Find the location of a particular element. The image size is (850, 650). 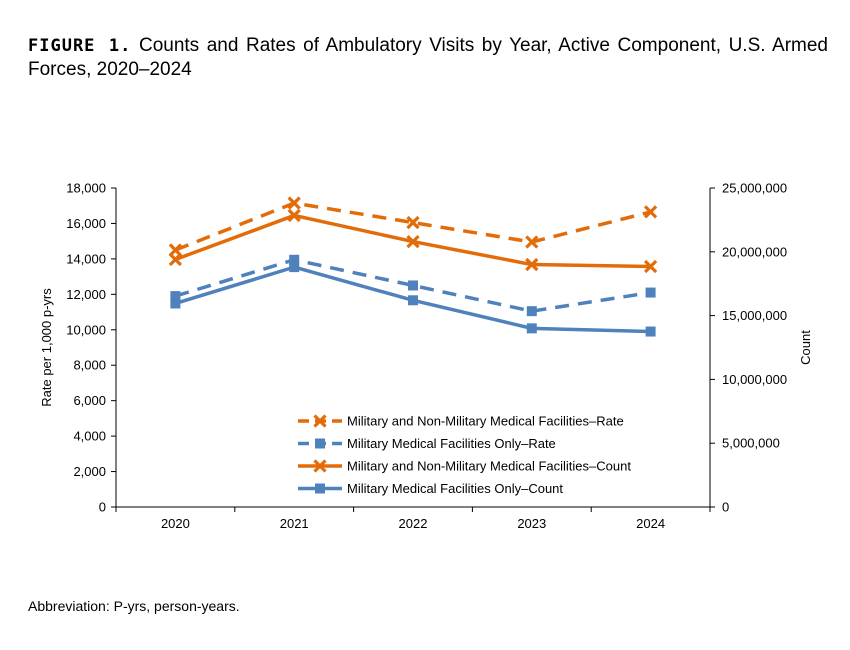

left-tick-label: 0 is located at coordinates (102, 507).